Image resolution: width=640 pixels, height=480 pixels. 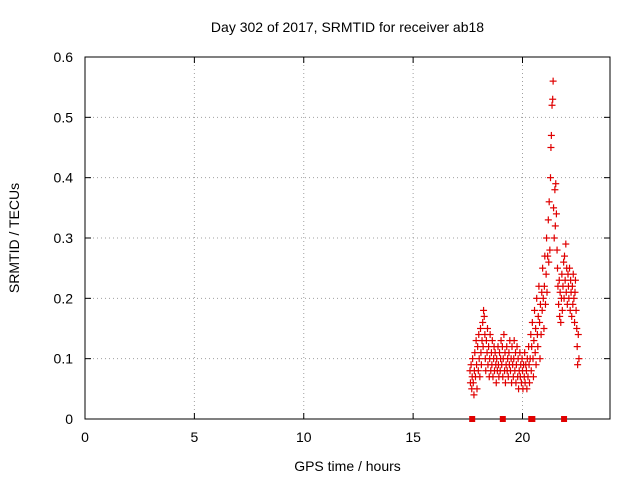 I want to click on y-tick-label: 0.1, so click(x=64, y=359).